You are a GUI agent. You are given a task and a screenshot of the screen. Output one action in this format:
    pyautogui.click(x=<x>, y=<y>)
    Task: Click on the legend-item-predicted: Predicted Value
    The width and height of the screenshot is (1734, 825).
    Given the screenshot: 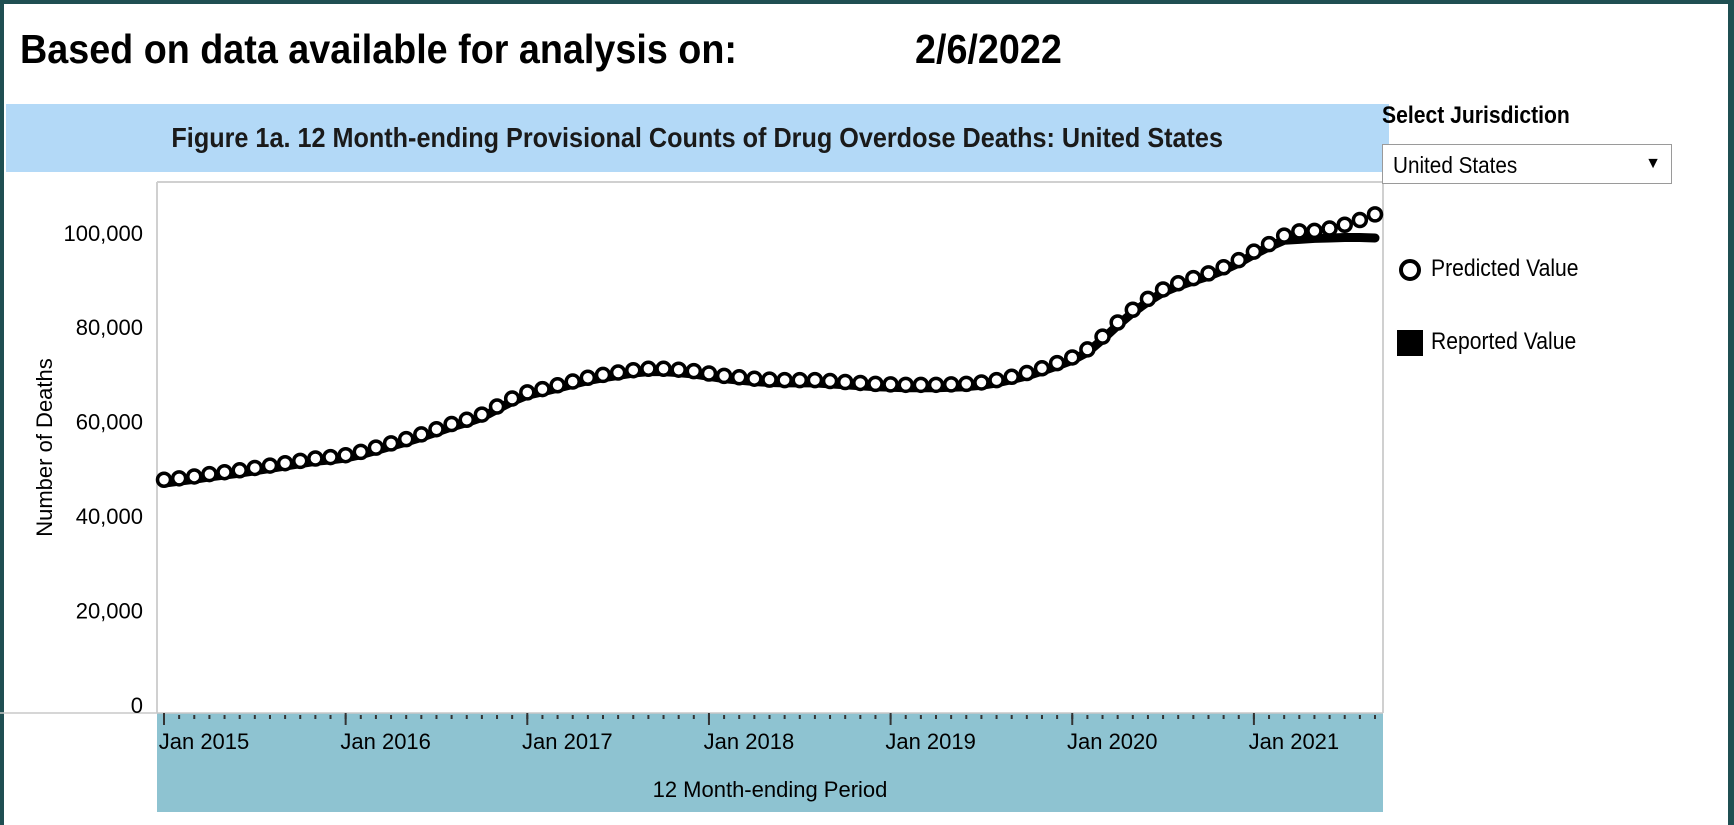 What is the action you would take?
    pyautogui.click(x=1507, y=269)
    